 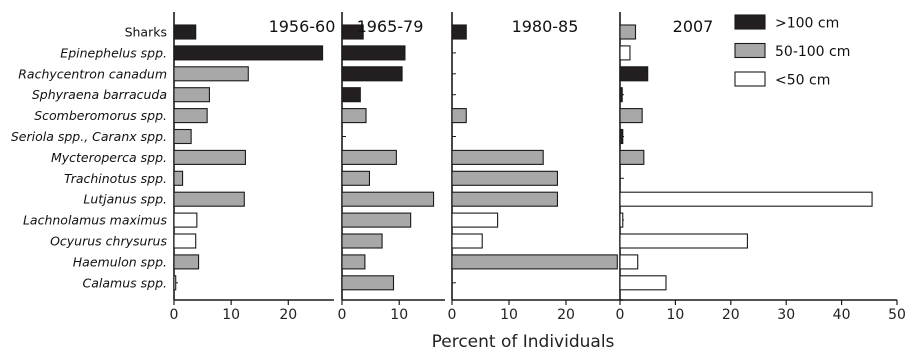 What do you see at coordinates (125, 282) in the screenshot?
I see `category-label: Calamus spp.` at bounding box center [125, 282].